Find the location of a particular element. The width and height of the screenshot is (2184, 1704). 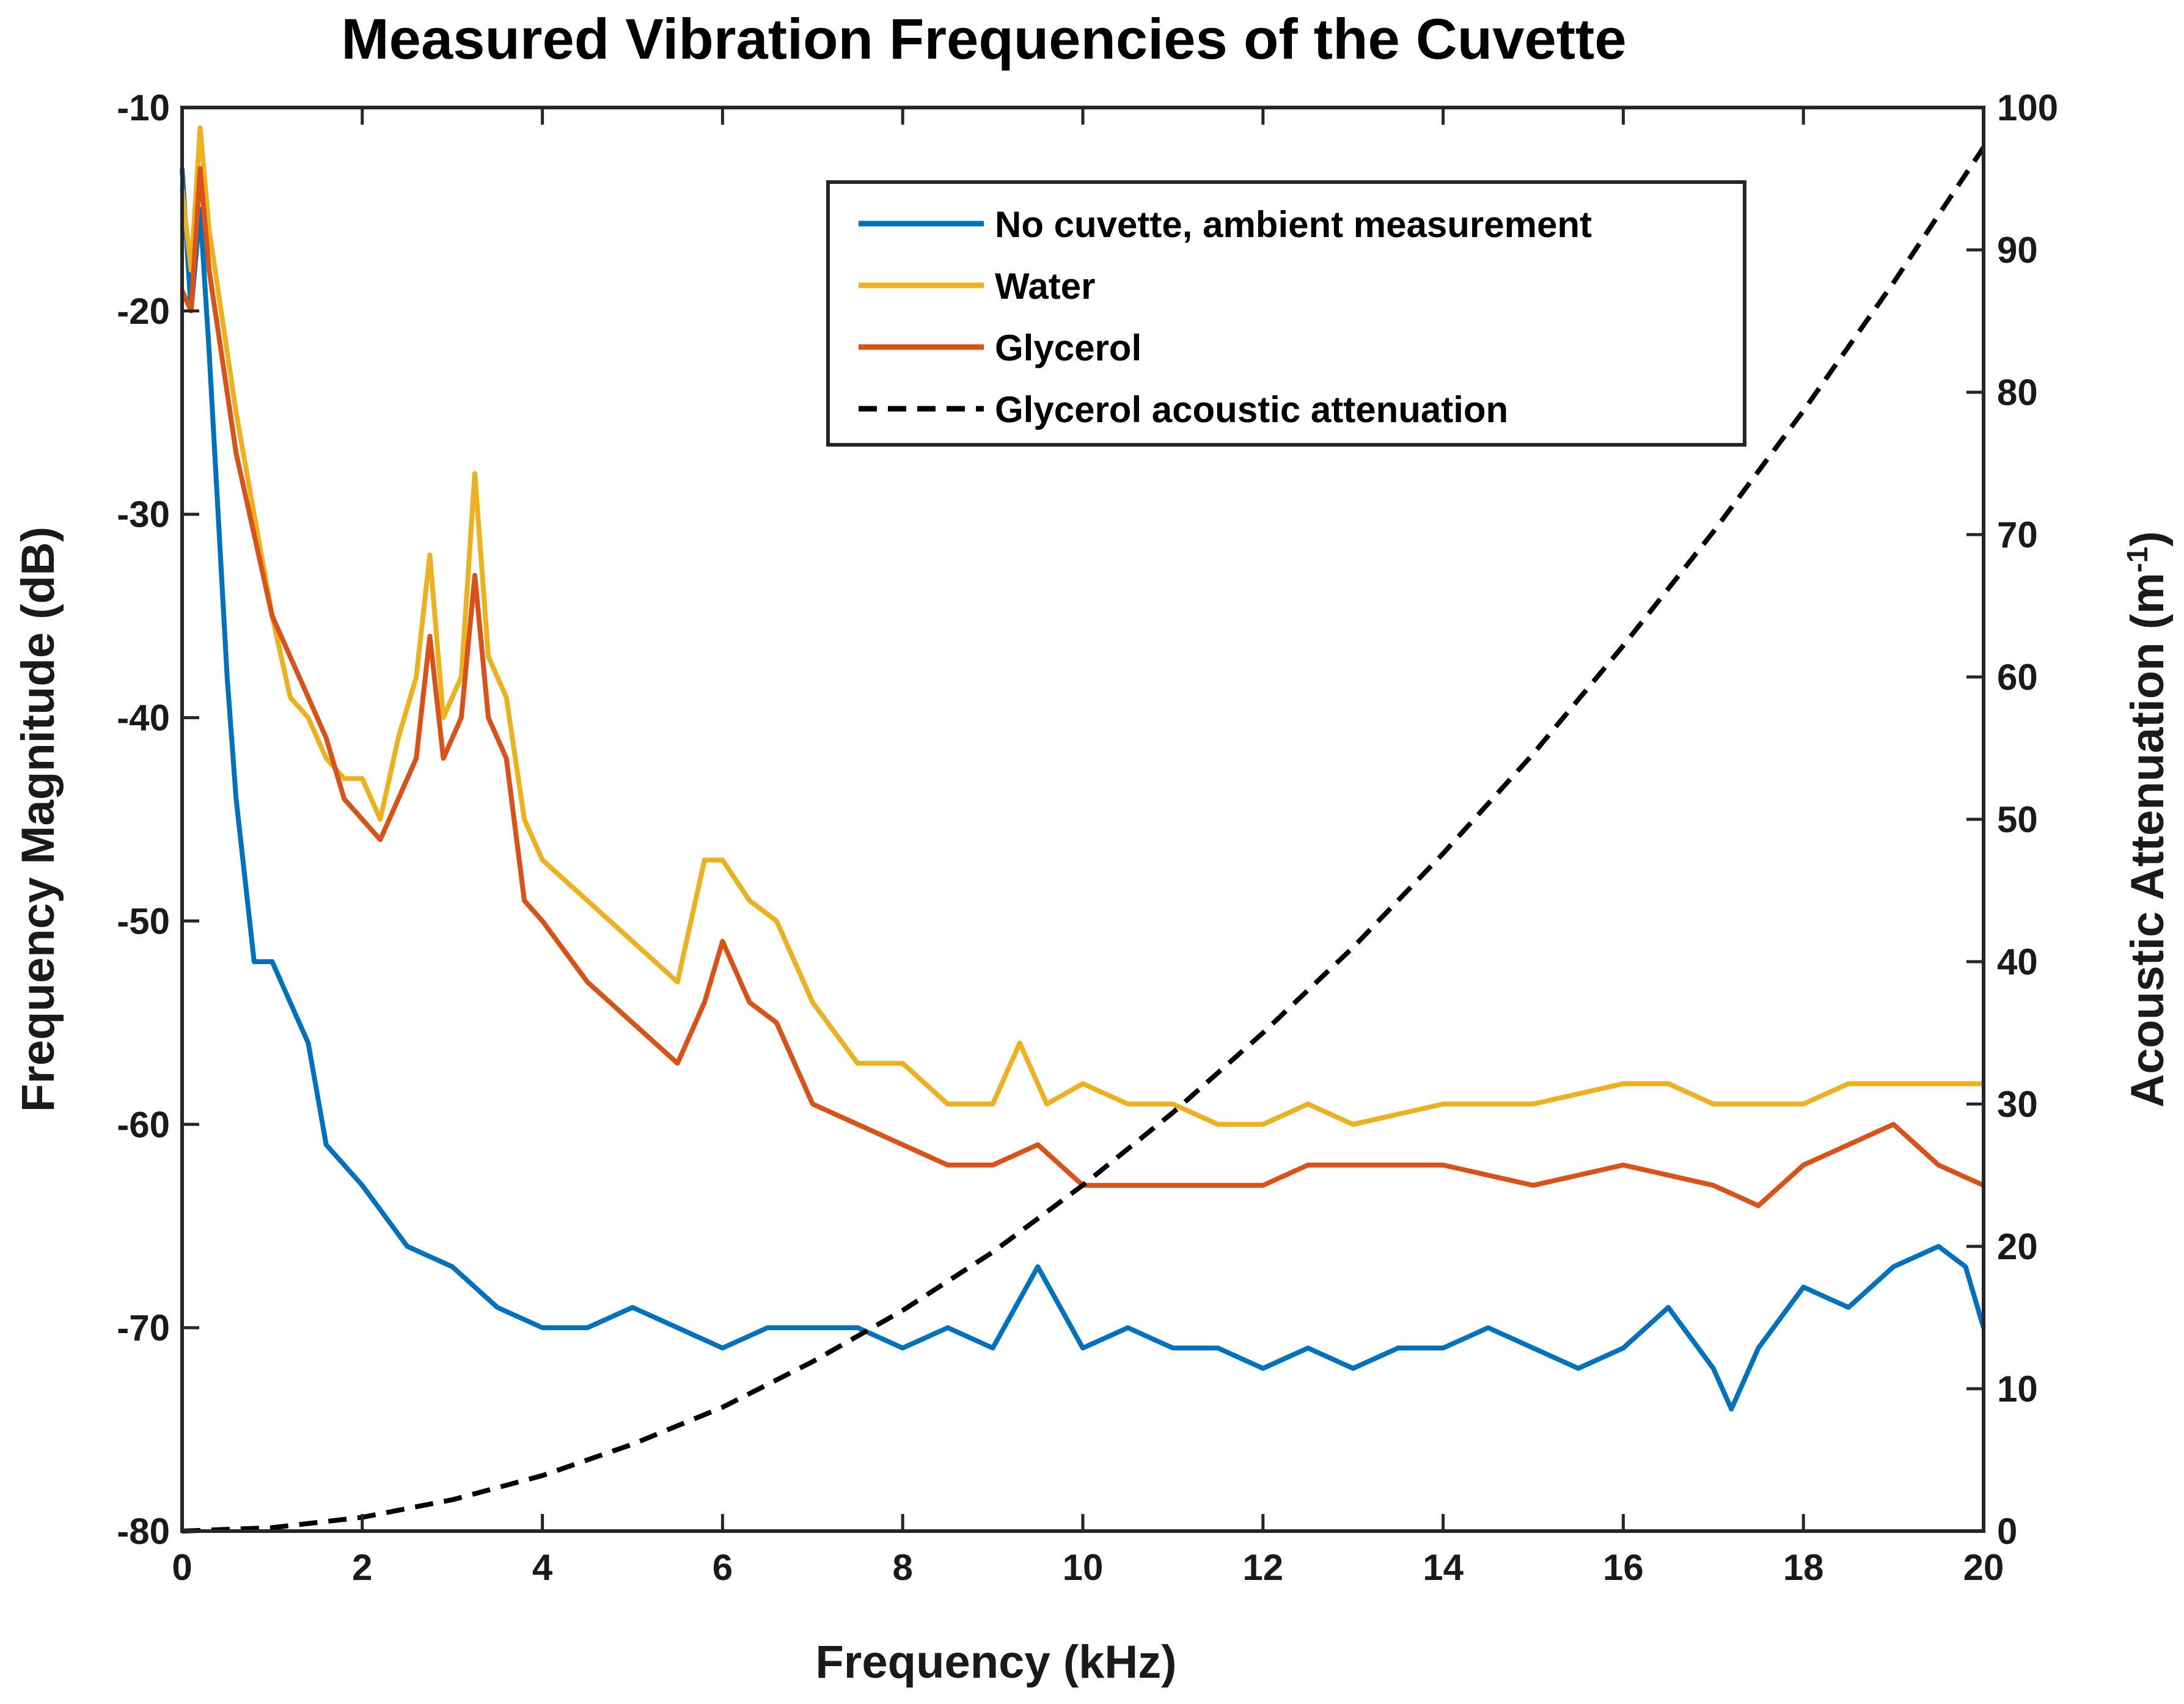

y-right-tick-label: 30 is located at coordinates (2017, 1104).